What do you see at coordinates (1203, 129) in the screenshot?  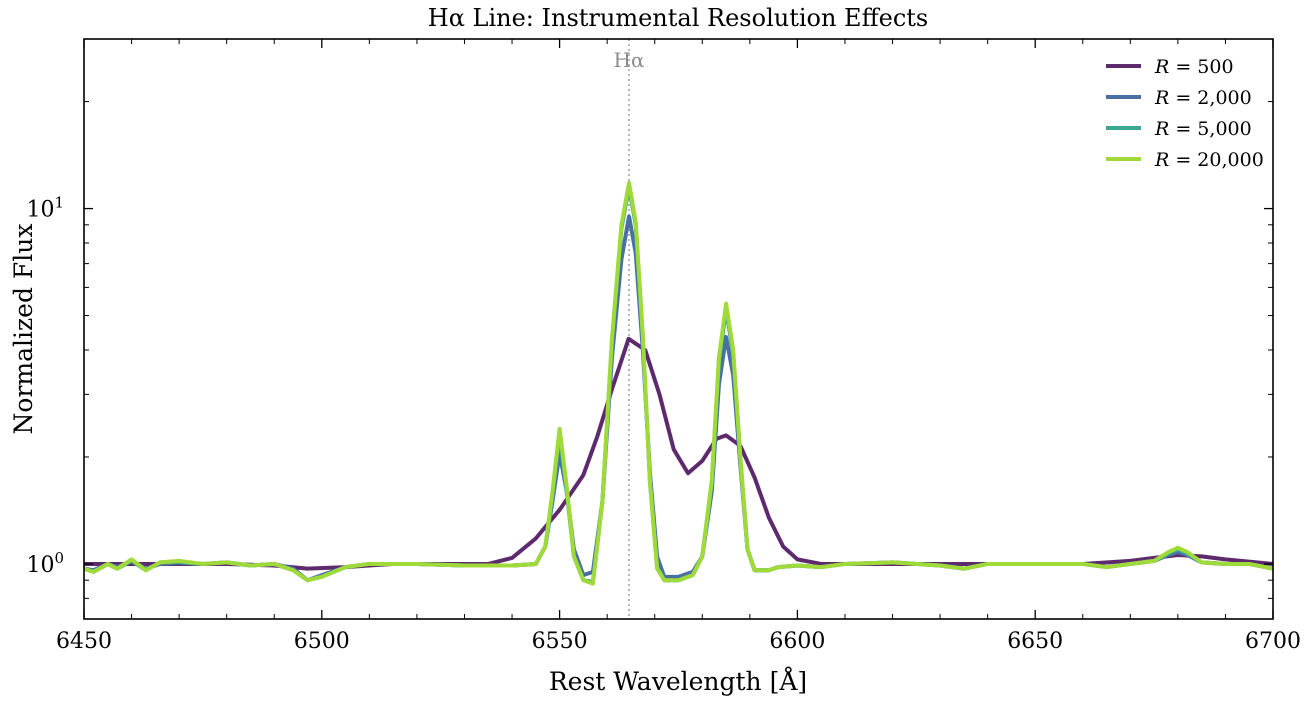 I see `legend-label-3: R = 5,000` at bounding box center [1203, 129].